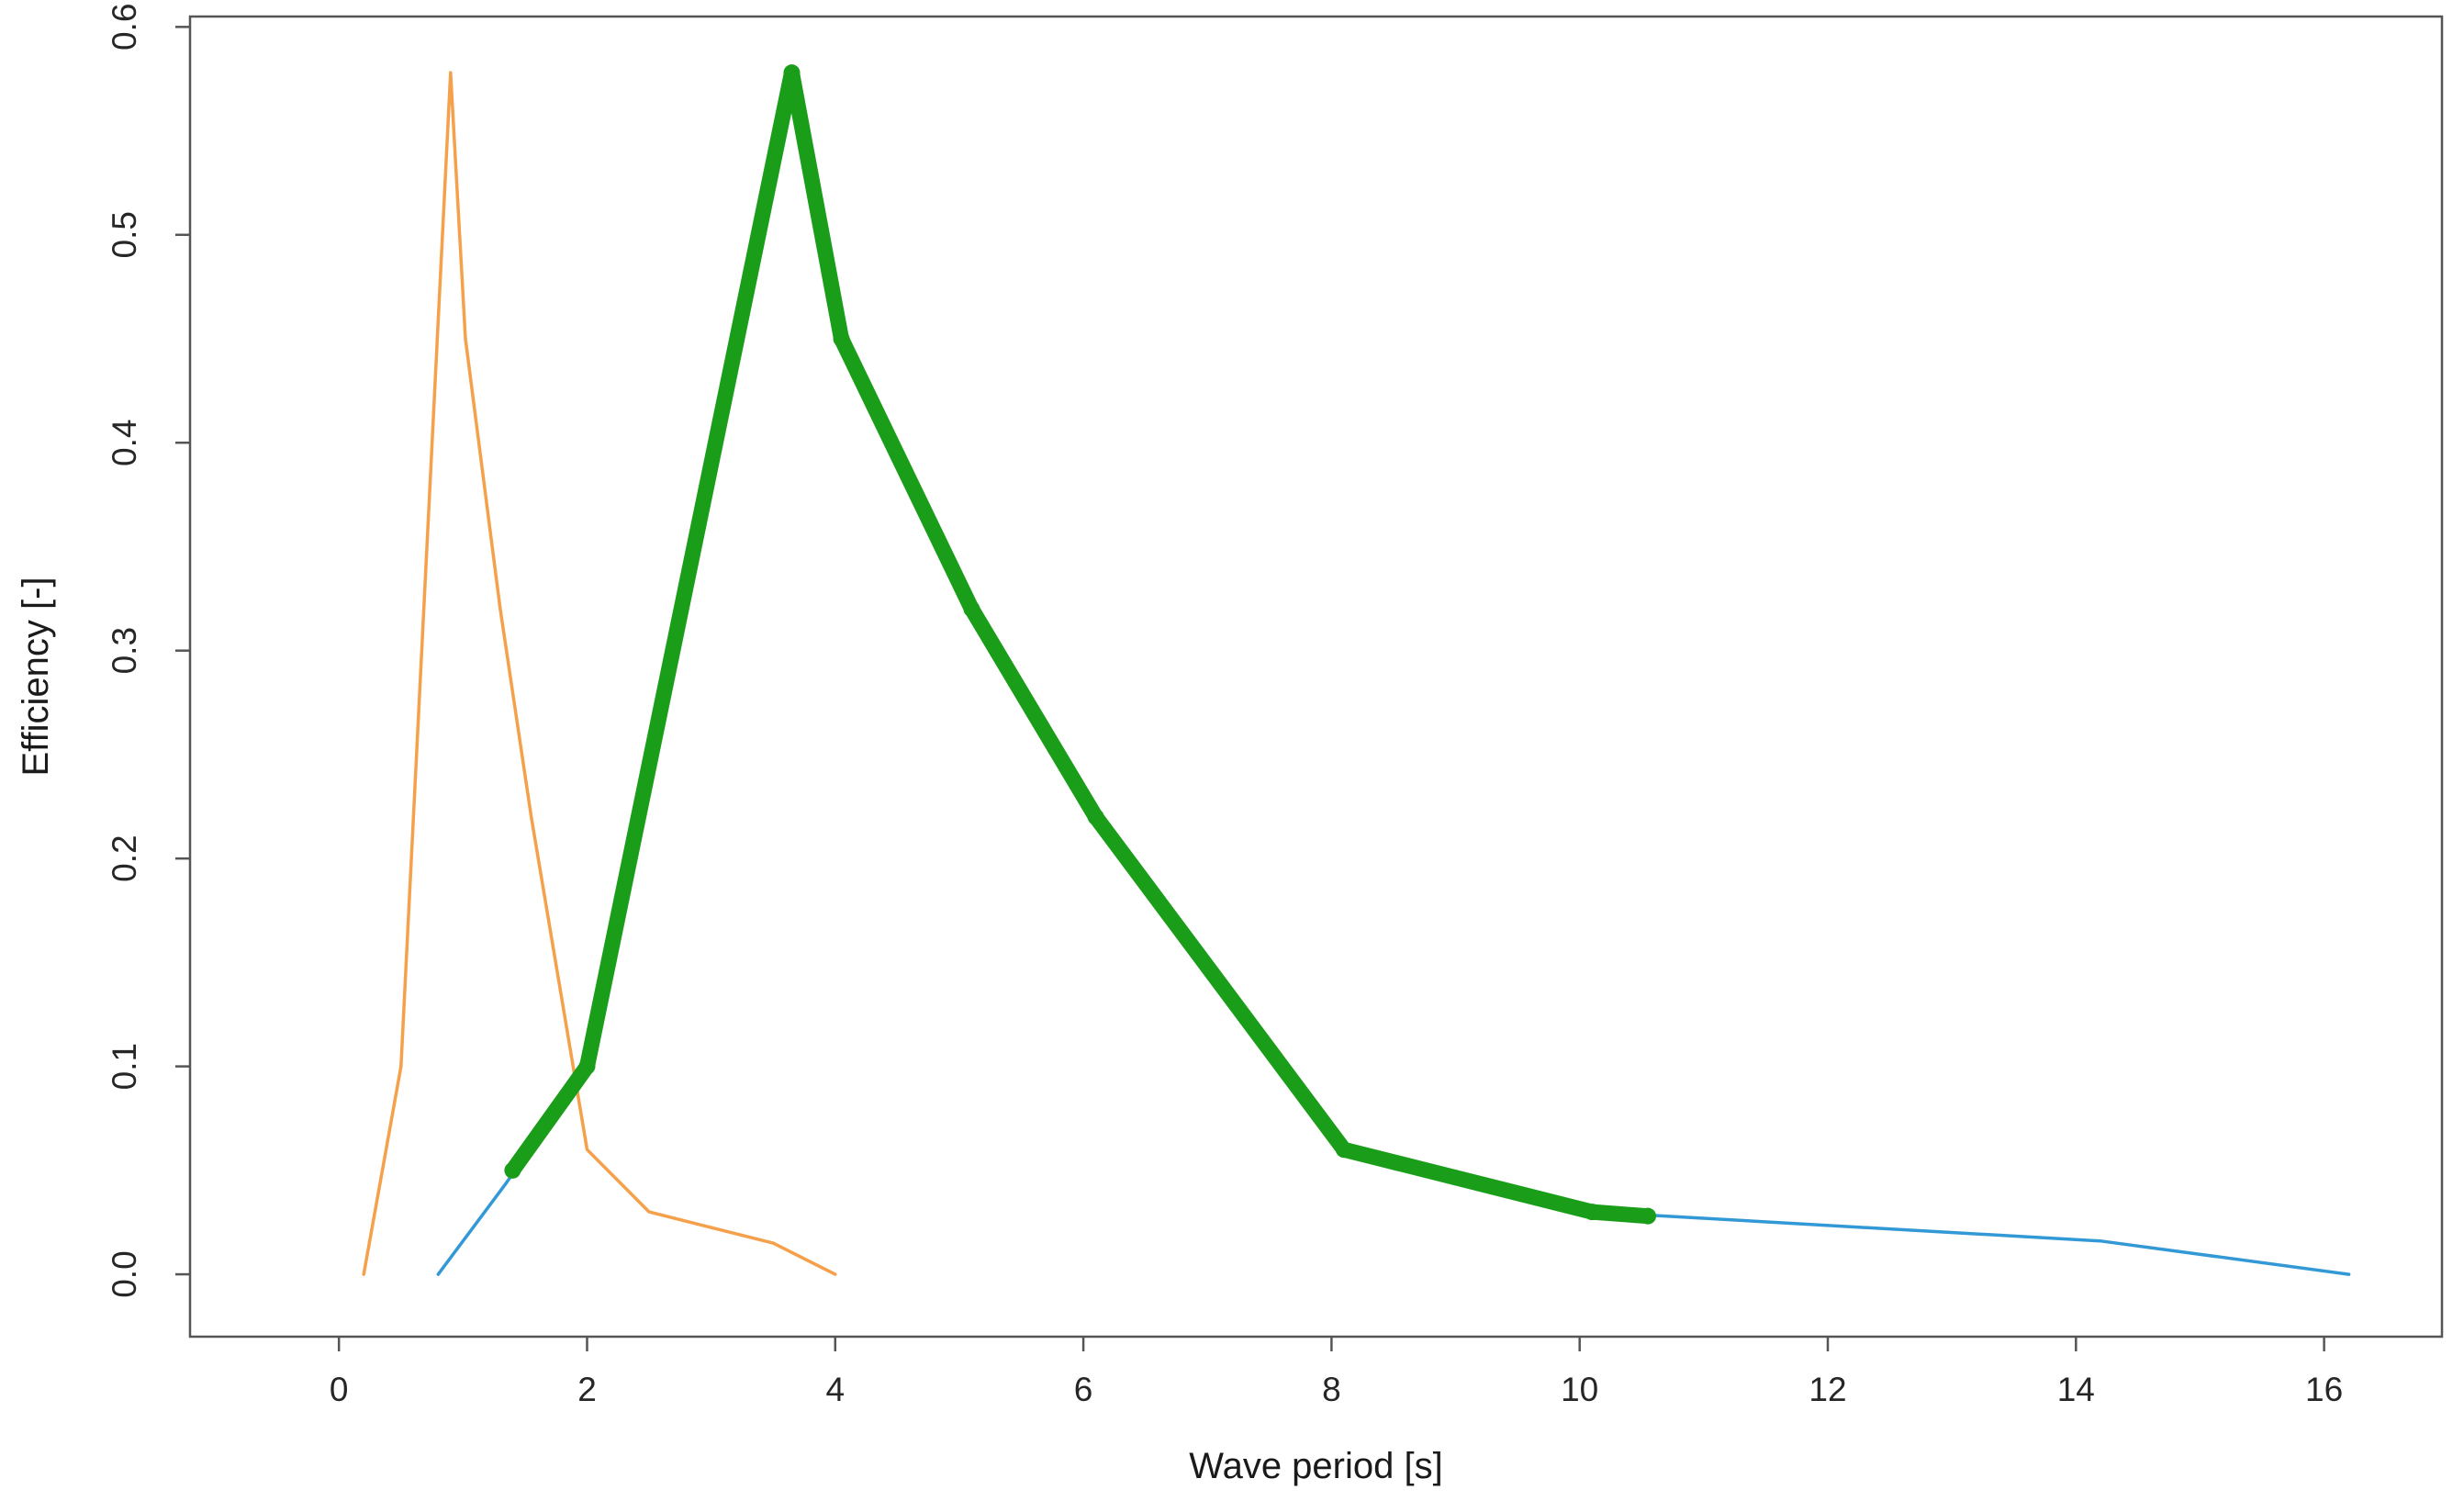 The image size is (2464, 1501). What do you see at coordinates (124, 650) in the screenshot?
I see `y-tick-label: 0.3` at bounding box center [124, 650].